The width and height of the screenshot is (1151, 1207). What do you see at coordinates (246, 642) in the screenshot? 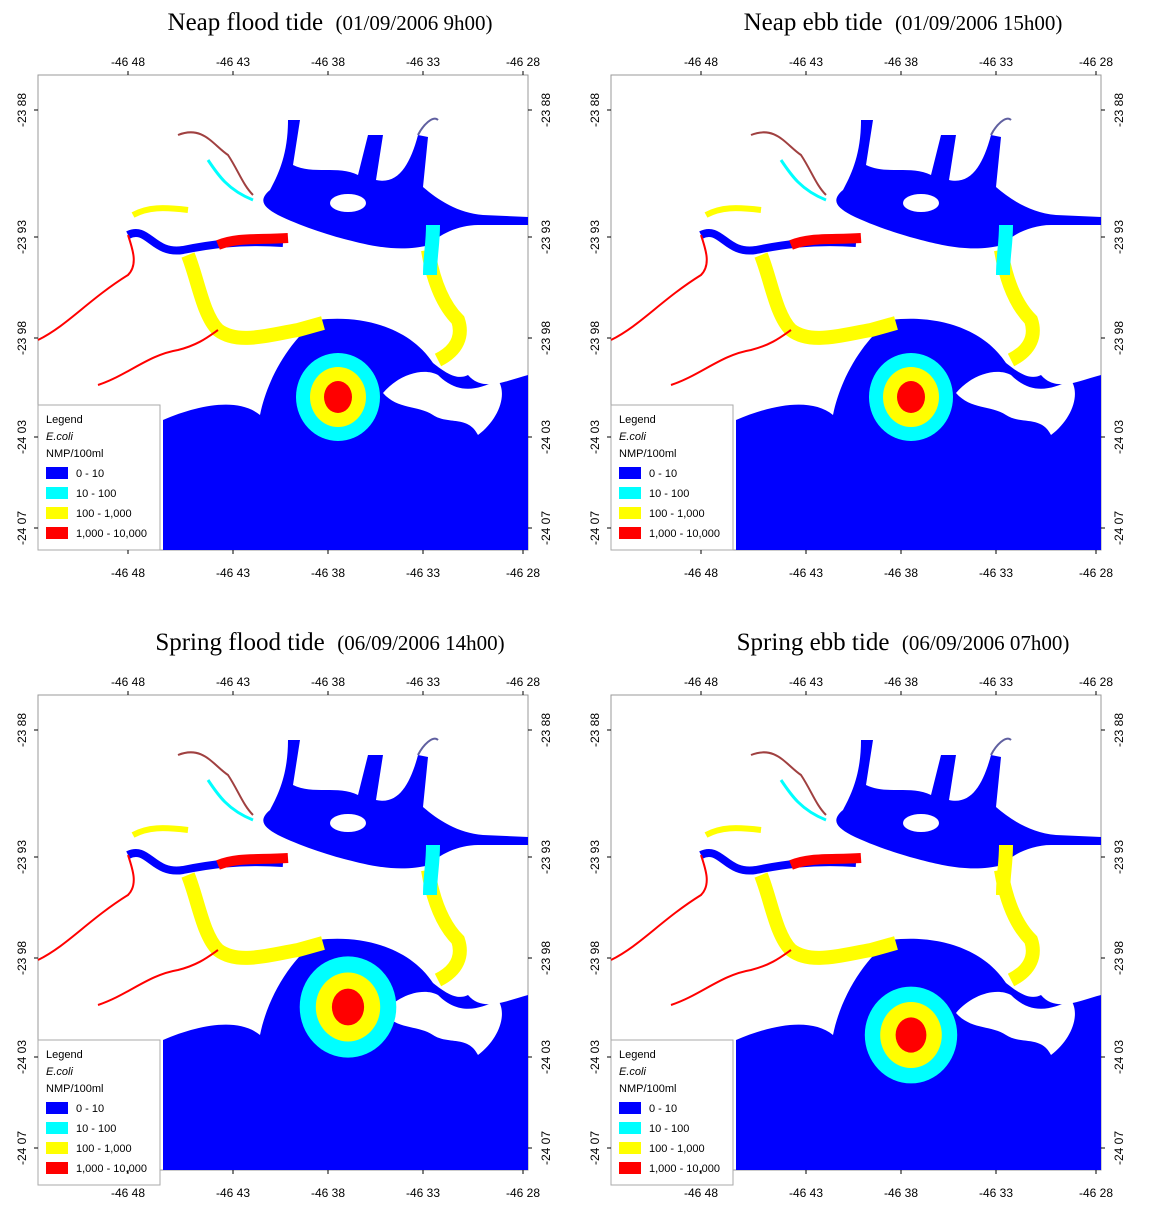
I see `title-text: Spring flood tide` at bounding box center [246, 642].